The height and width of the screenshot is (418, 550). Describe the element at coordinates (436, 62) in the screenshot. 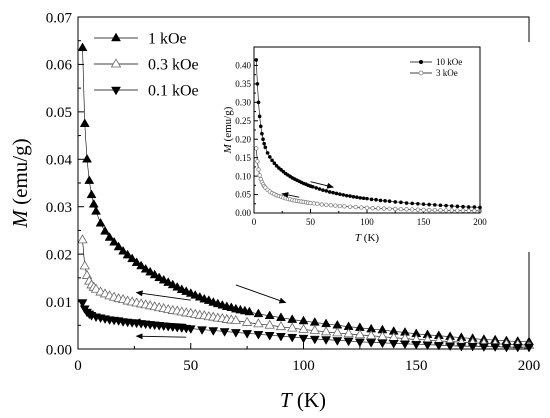

I see `inset-legend-entry: 10 kOe` at that location.